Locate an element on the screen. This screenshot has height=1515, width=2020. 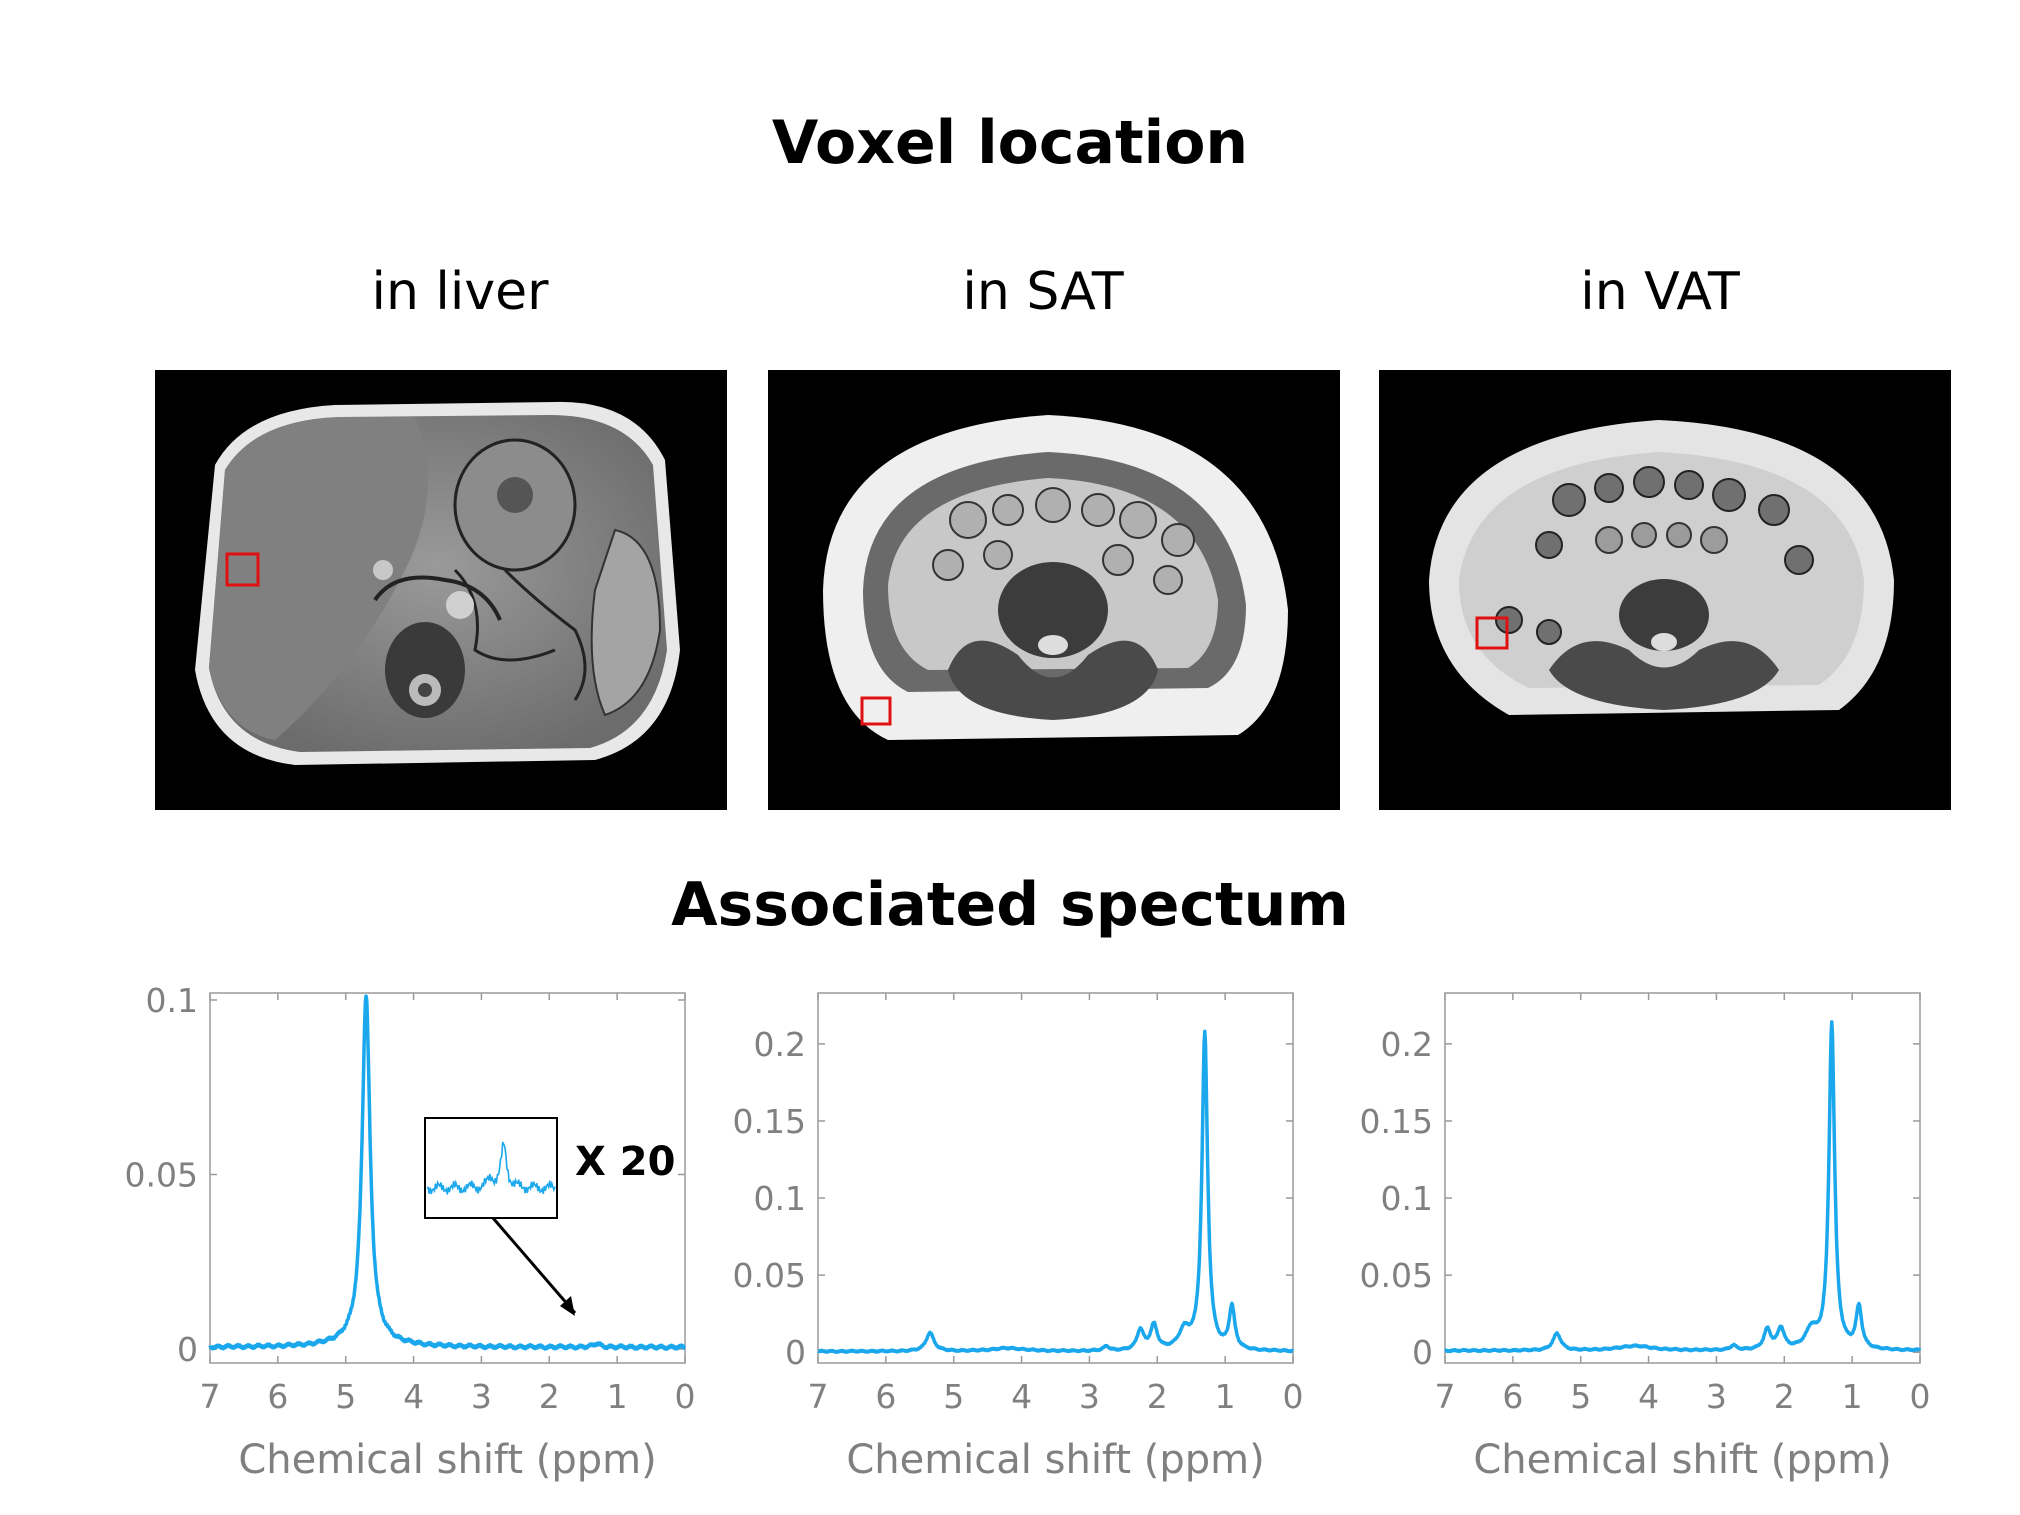
spectrum-title: Associated spectum is located at coordinates (1010, 905).